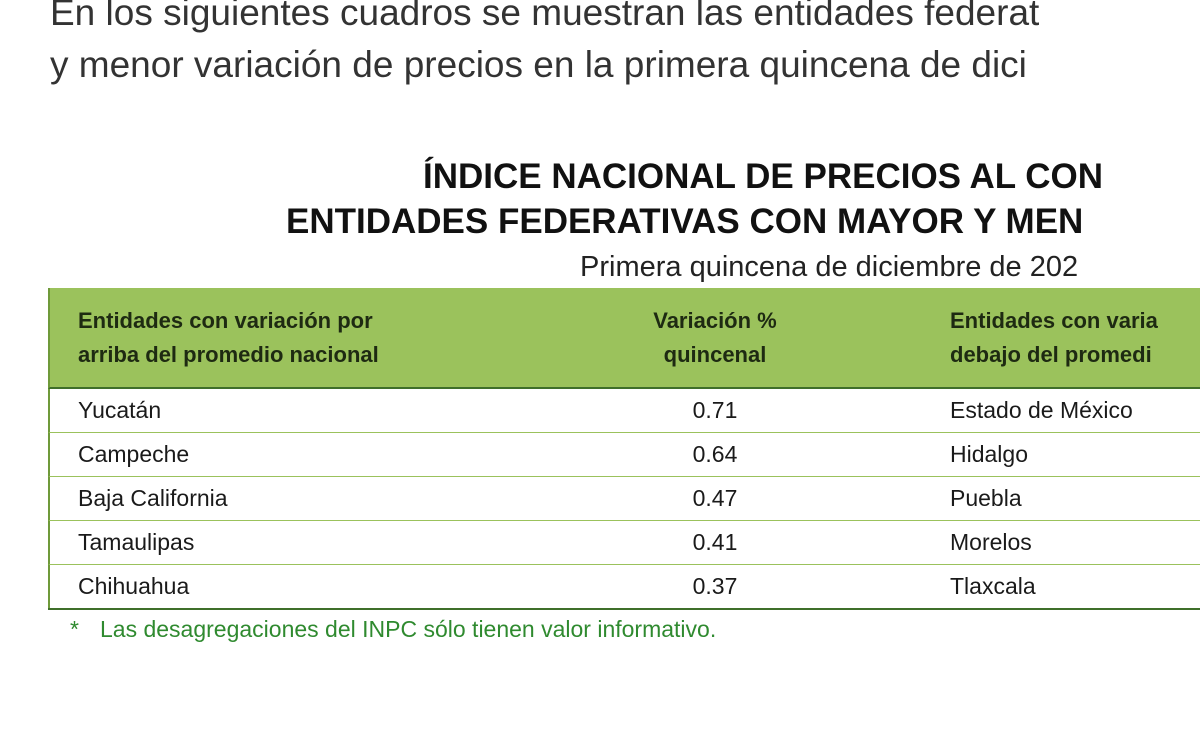  What do you see at coordinates (991, 542) in the screenshot?
I see `table-cell: Morelos` at bounding box center [991, 542].